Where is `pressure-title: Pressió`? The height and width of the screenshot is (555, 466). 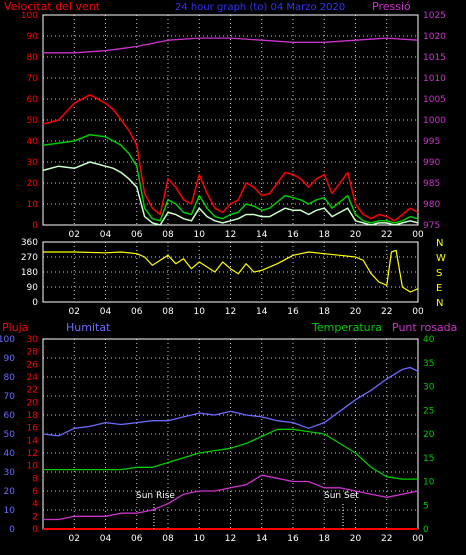 pressure-title: Pressió is located at coordinates (391, 6).